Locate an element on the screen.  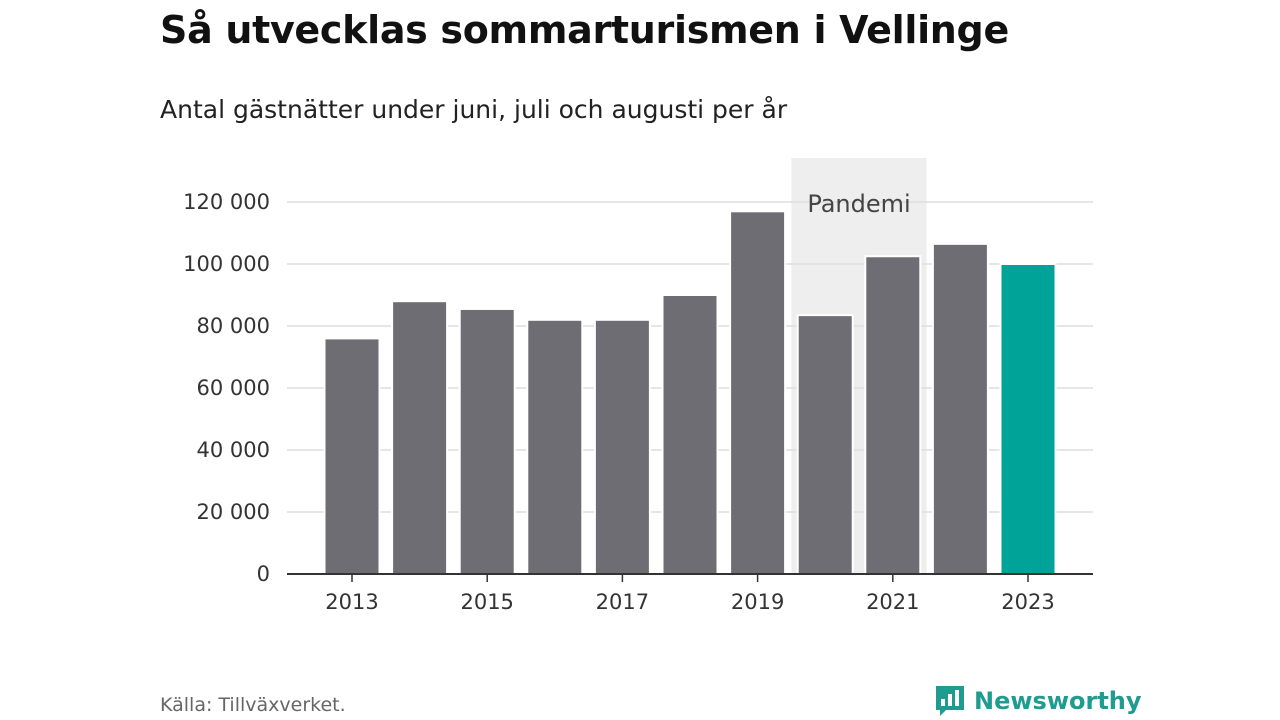
bar-2017 is located at coordinates (622, 446).